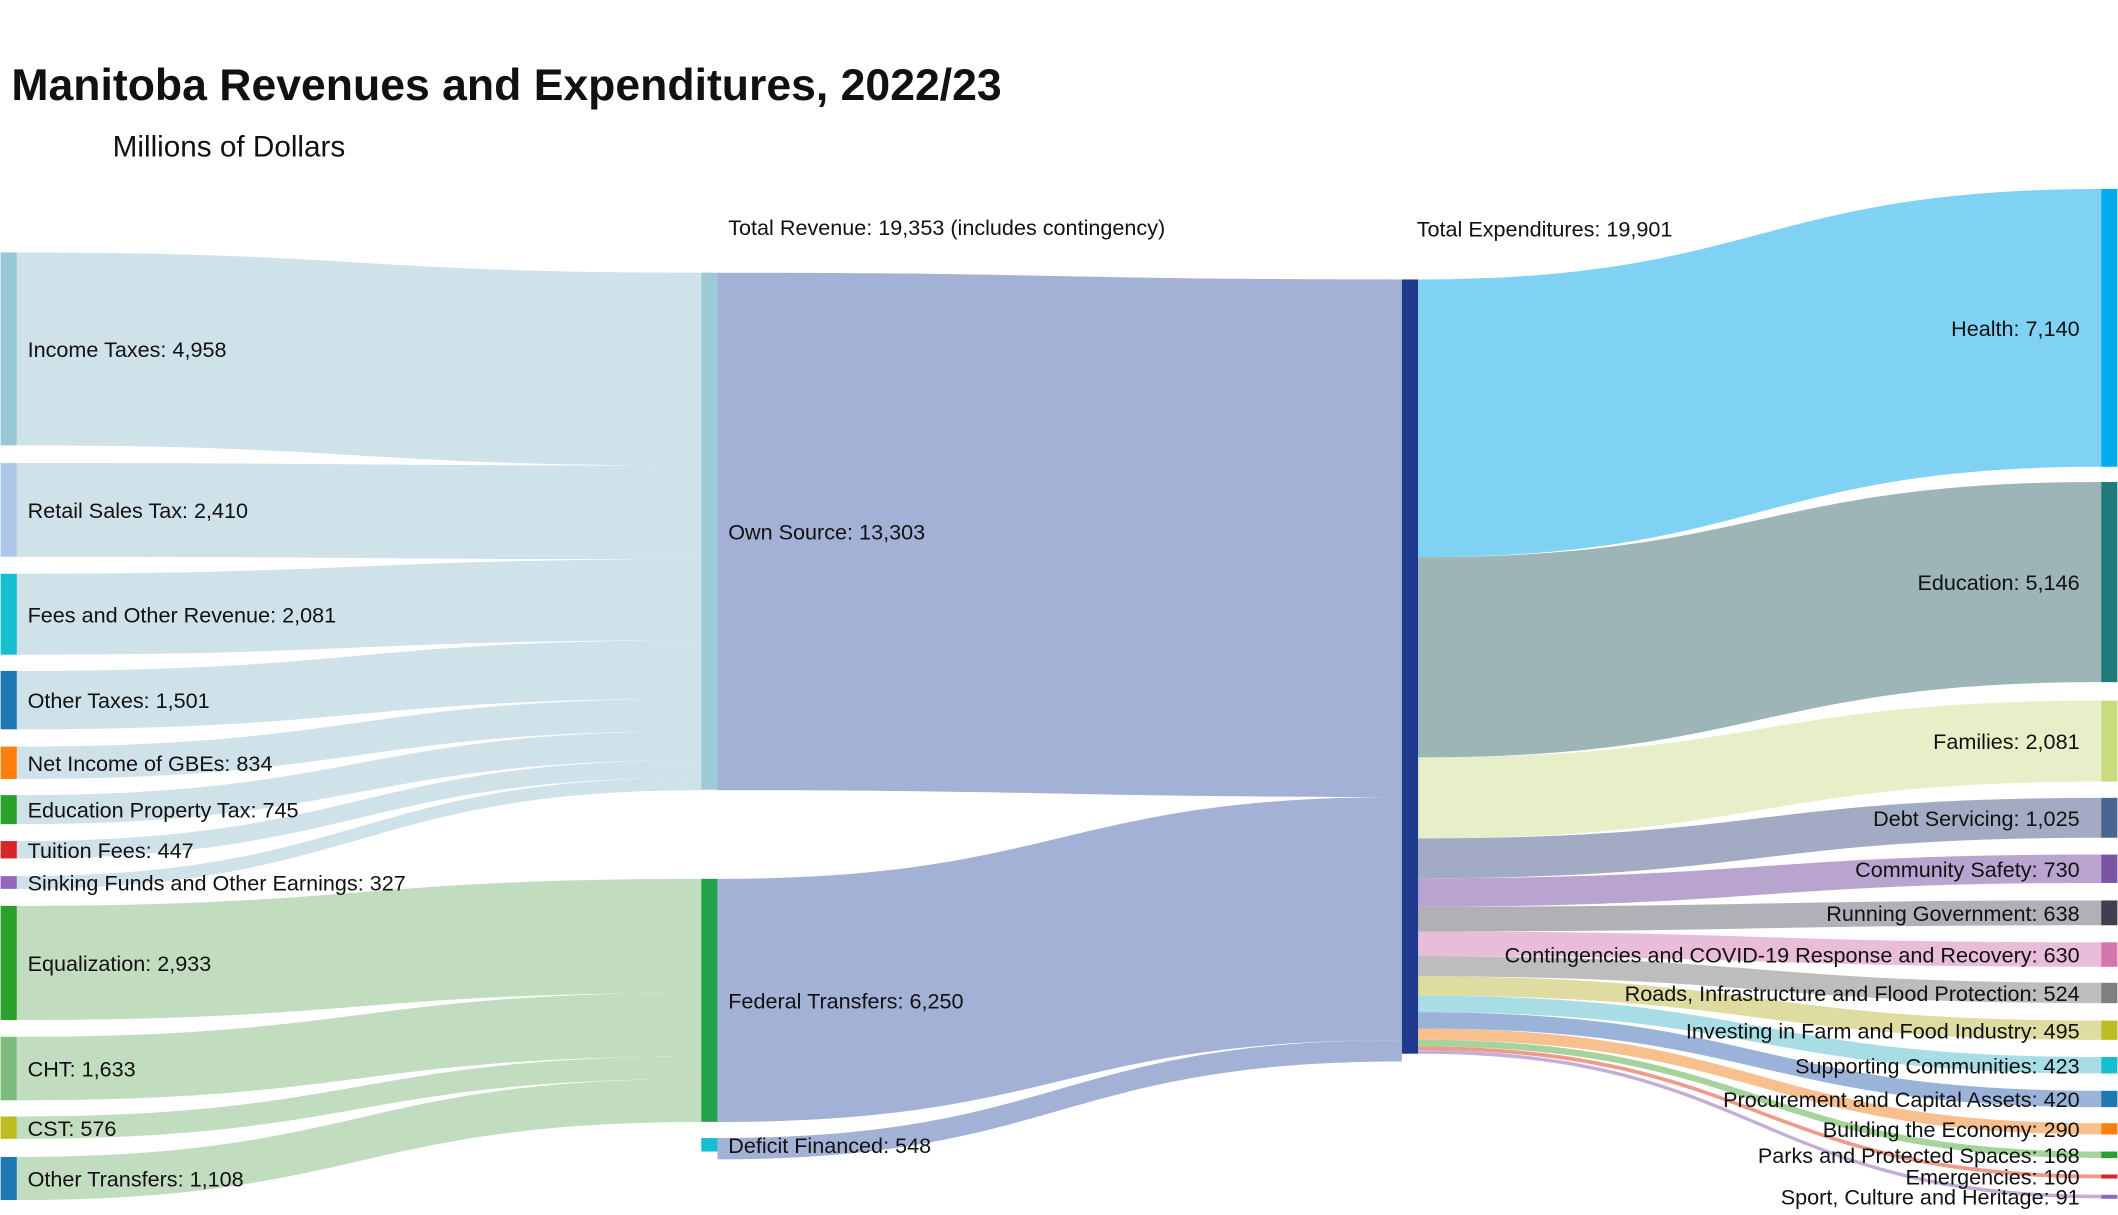 The height and width of the screenshot is (1215, 2118). Describe the element at coordinates (150, 763) in the screenshot. I see `node-label-gbe: Net Income of GBEs: 834` at that location.